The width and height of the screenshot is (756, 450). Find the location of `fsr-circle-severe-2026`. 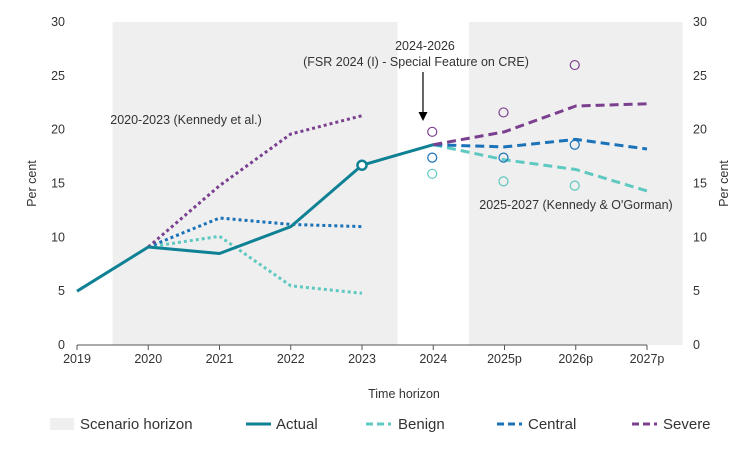

fsr-circle-severe-2026 is located at coordinates (574, 65).